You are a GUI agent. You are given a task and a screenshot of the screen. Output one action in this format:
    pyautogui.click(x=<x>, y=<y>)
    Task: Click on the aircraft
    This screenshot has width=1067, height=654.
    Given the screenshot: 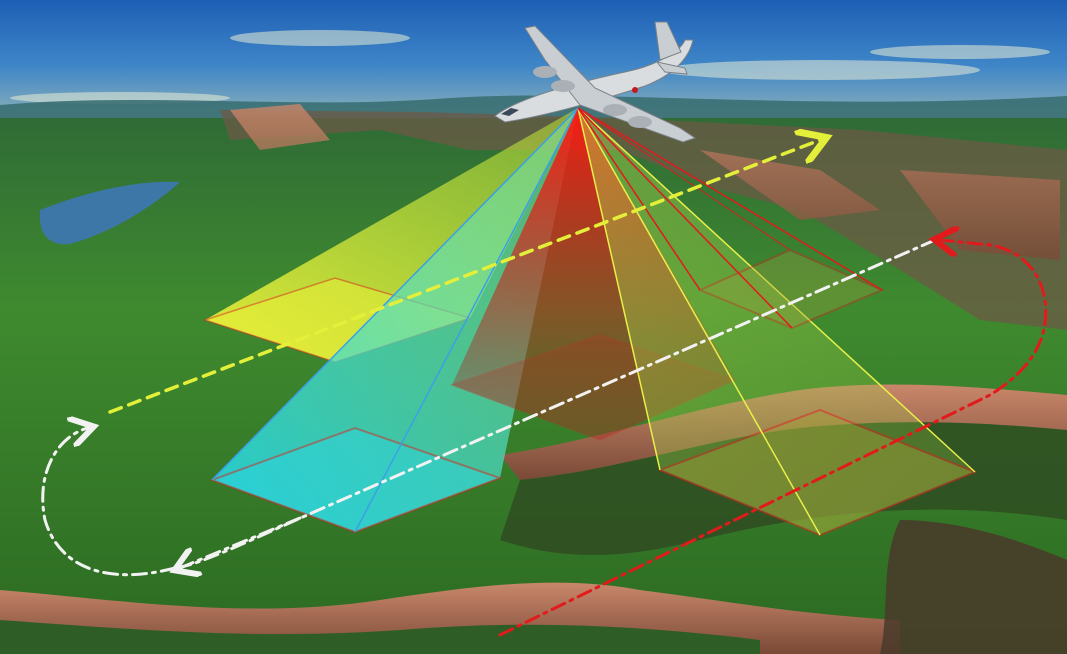 What is the action you would take?
    pyautogui.click(x=595, y=82)
    